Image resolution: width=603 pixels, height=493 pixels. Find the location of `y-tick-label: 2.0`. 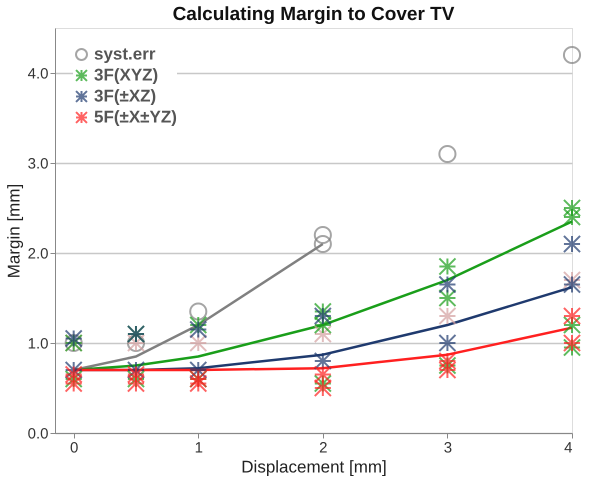

y-tick-label: 2.0 is located at coordinates (38, 254).